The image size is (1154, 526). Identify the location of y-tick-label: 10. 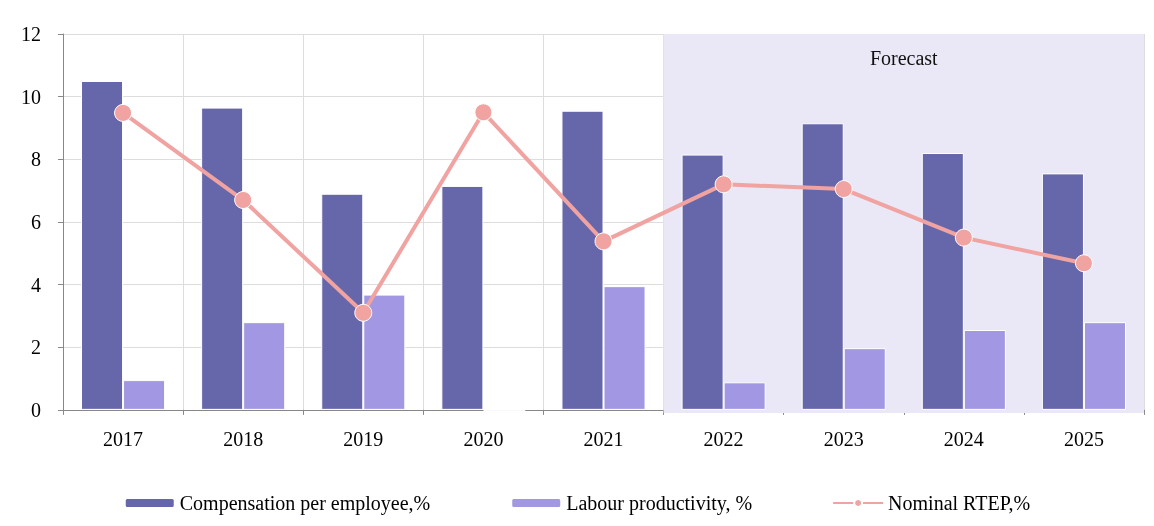
(31, 96).